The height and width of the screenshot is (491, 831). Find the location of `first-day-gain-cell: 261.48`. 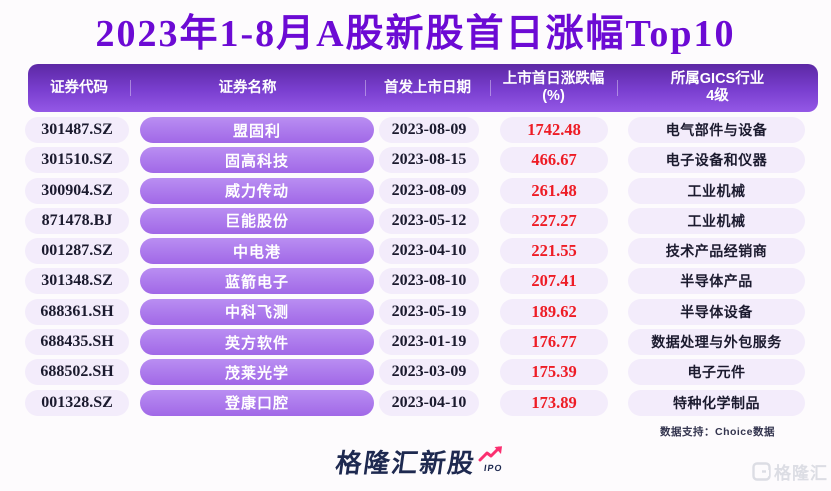

first-day-gain-cell: 261.48 is located at coordinates (554, 190).